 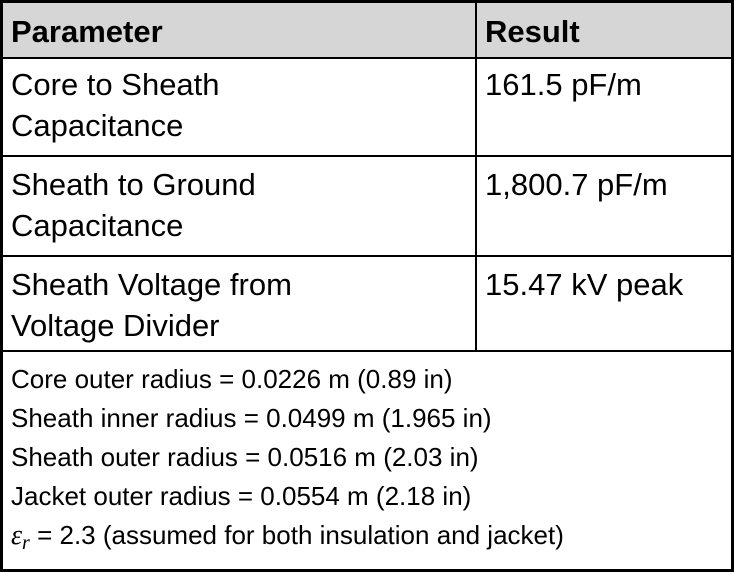 I want to click on result-cell: 1,800.7 pF/m, so click(x=576, y=184).